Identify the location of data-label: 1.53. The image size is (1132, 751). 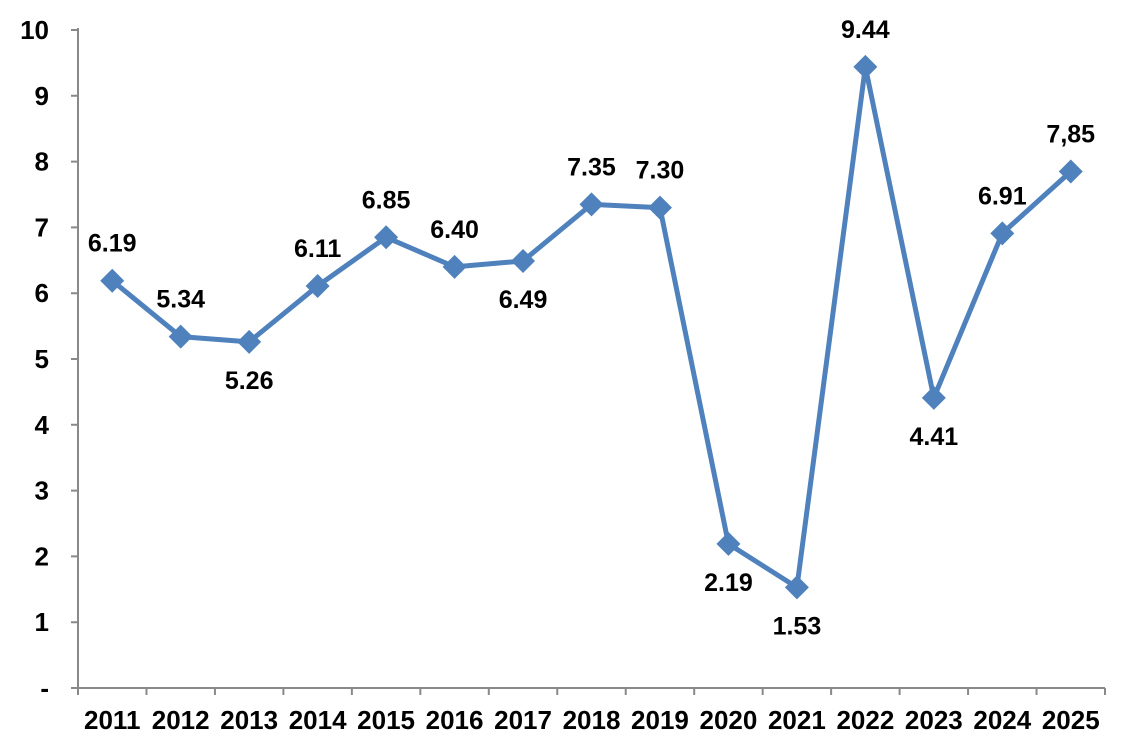
(797, 626).